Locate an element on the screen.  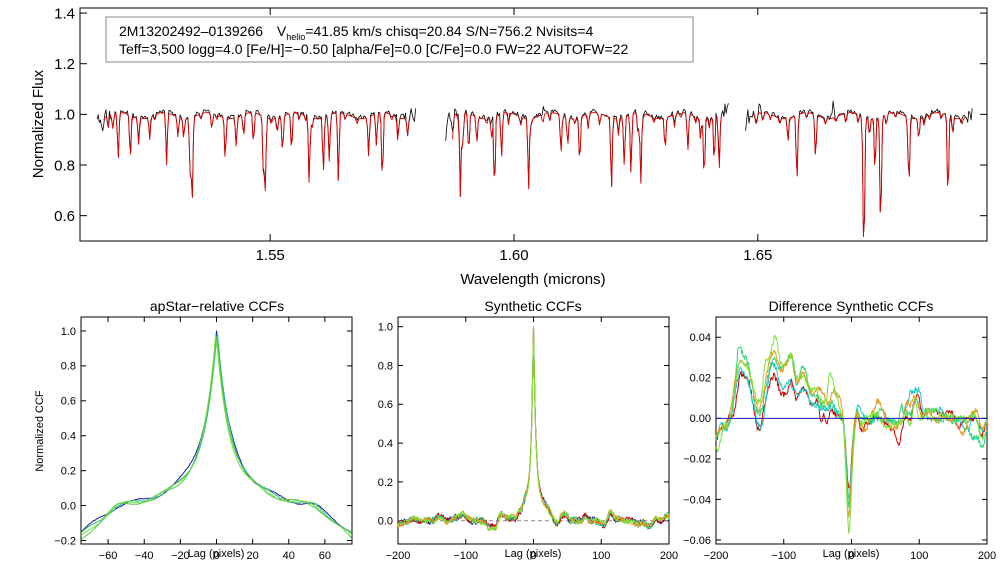
difference-ccf-diff-5-line is located at coordinates (851, 434).